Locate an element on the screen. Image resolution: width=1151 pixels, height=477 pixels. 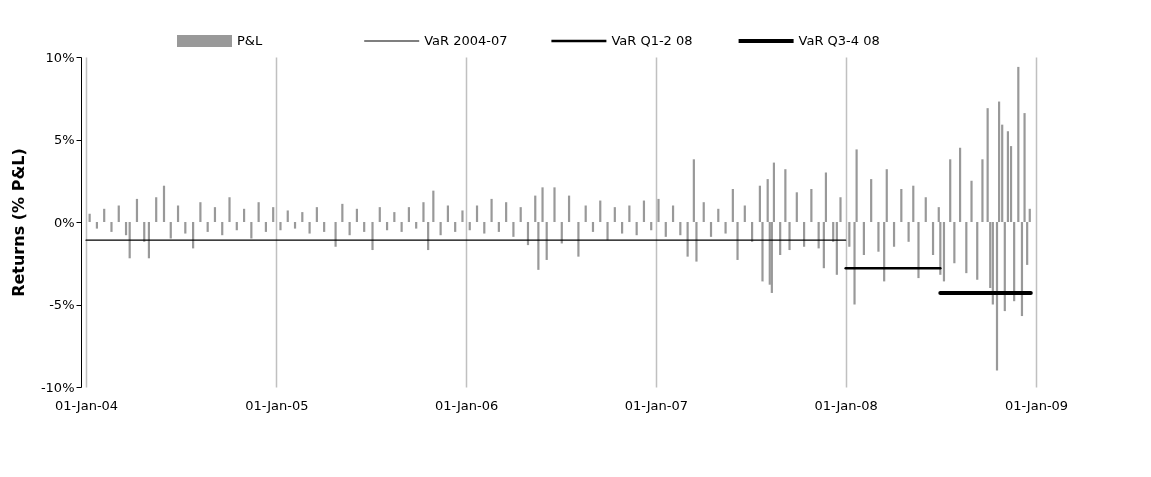
y-tick-label: 0% is located at coordinates (64, 222).